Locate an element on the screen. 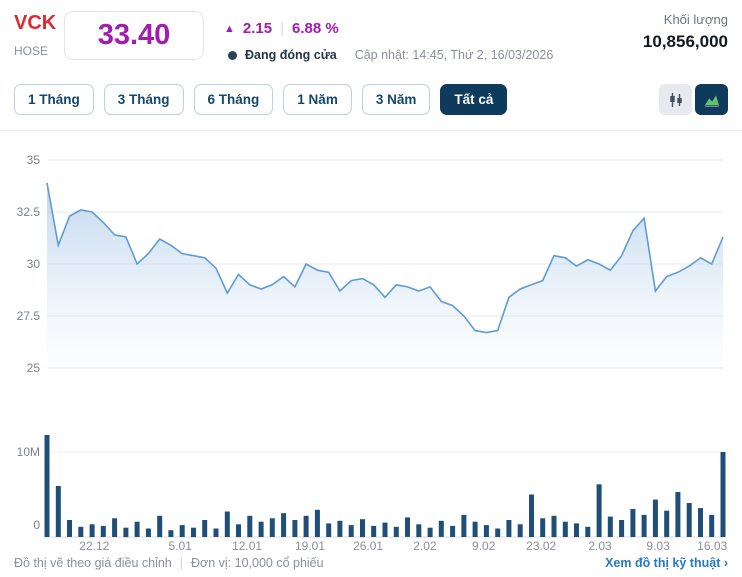  market-status-dot-icon is located at coordinates (232, 55).